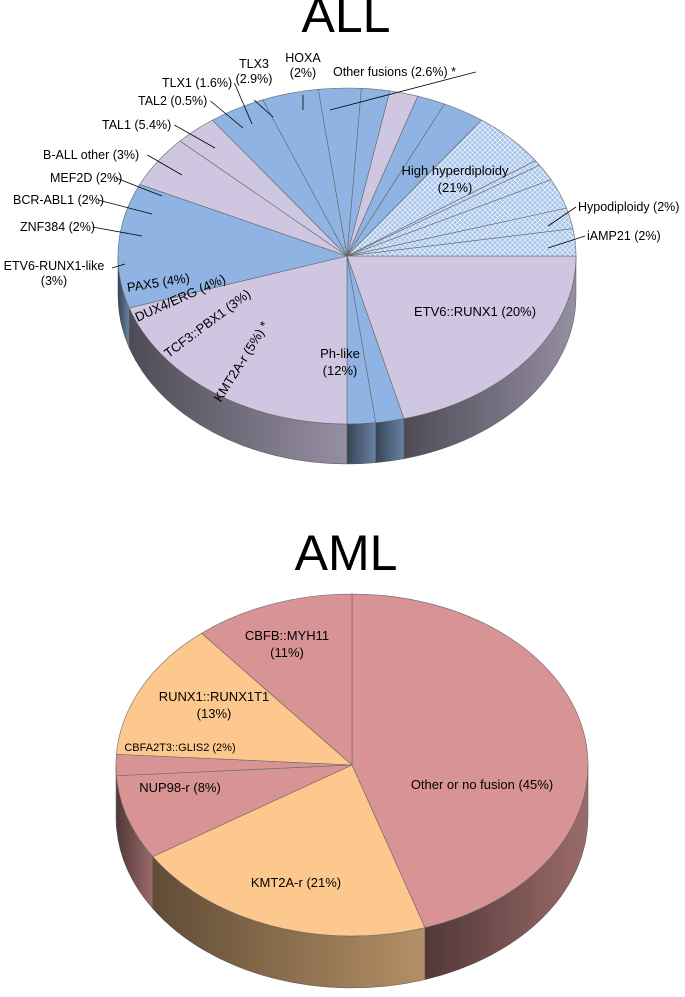  What do you see at coordinates (91, 155) in the screenshot?
I see `all-label-b-all-other-3: B-ALL other (3%)` at bounding box center [91, 155].